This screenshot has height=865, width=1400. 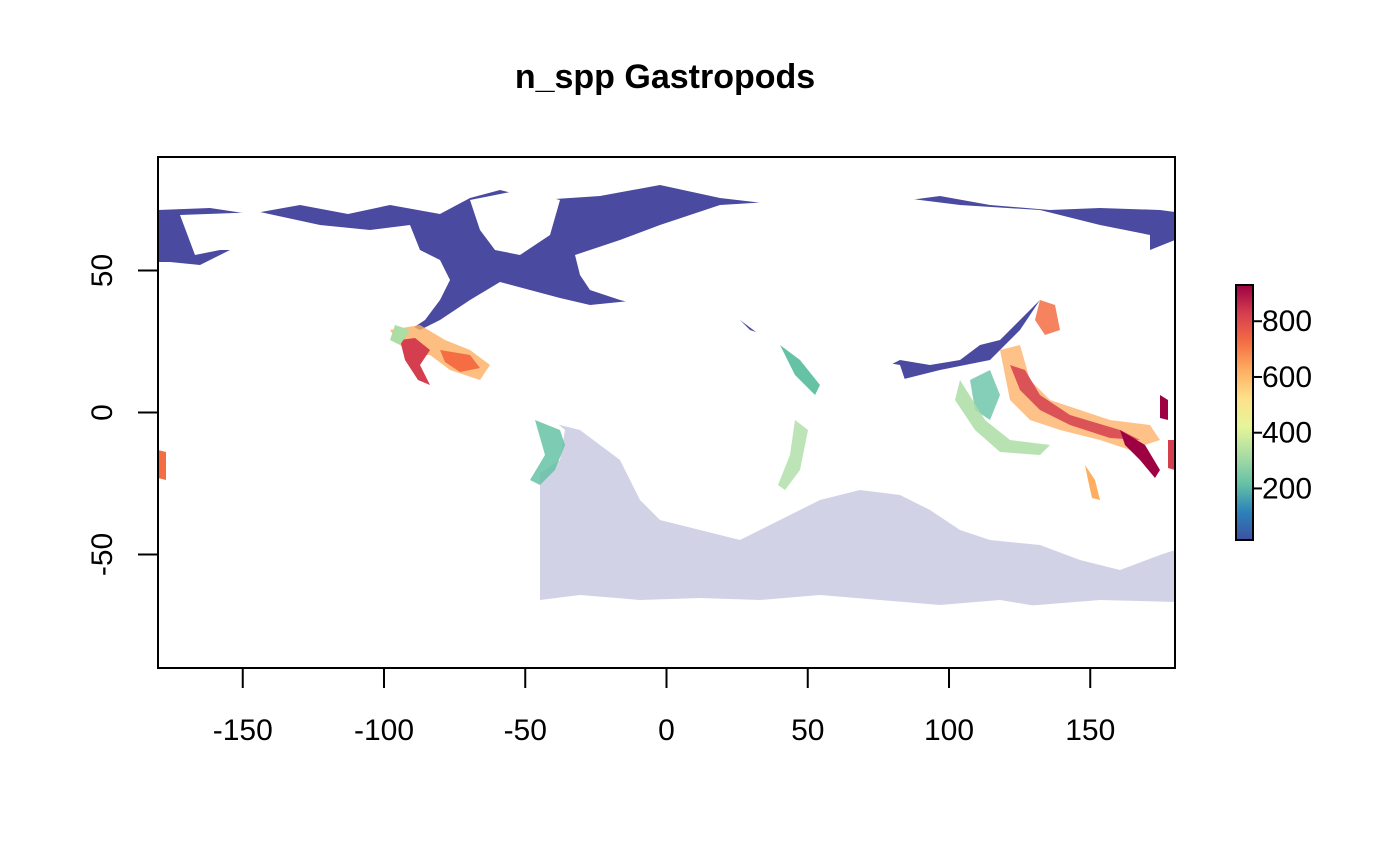 I want to click on y-tick-label: -50, so click(x=102, y=554).